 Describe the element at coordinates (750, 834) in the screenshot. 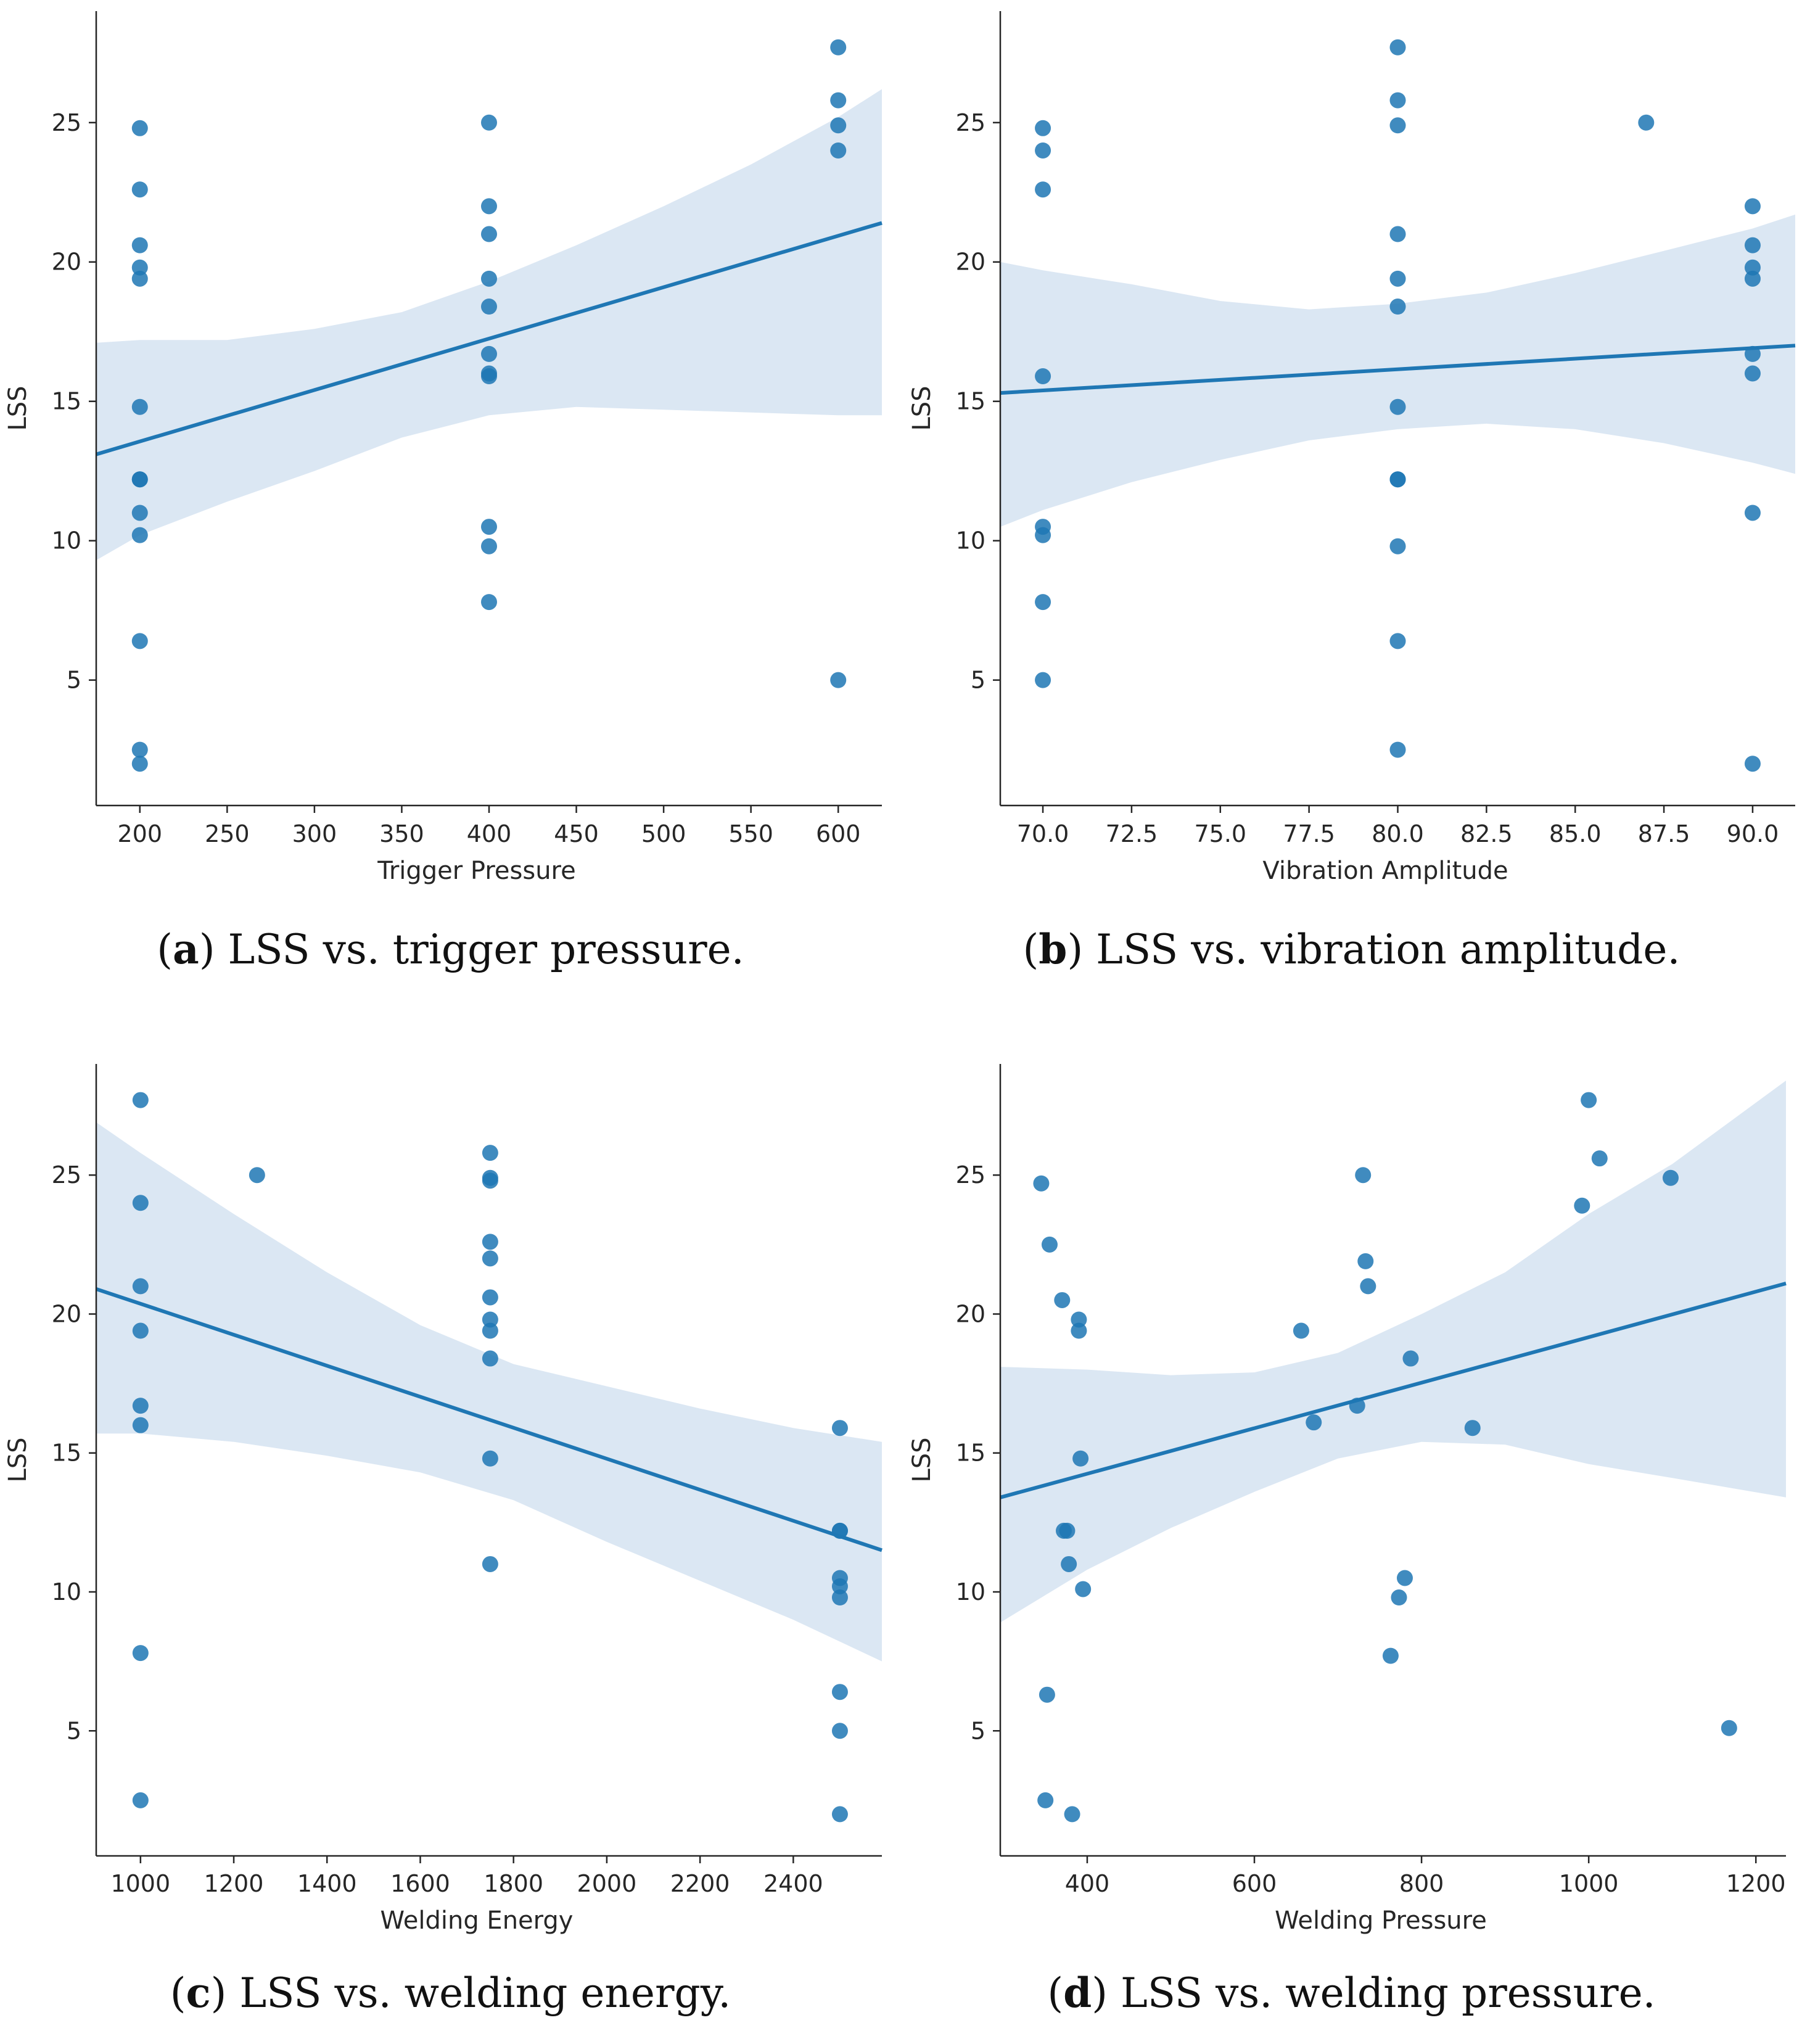

I see `x-tick-label: 550` at that location.